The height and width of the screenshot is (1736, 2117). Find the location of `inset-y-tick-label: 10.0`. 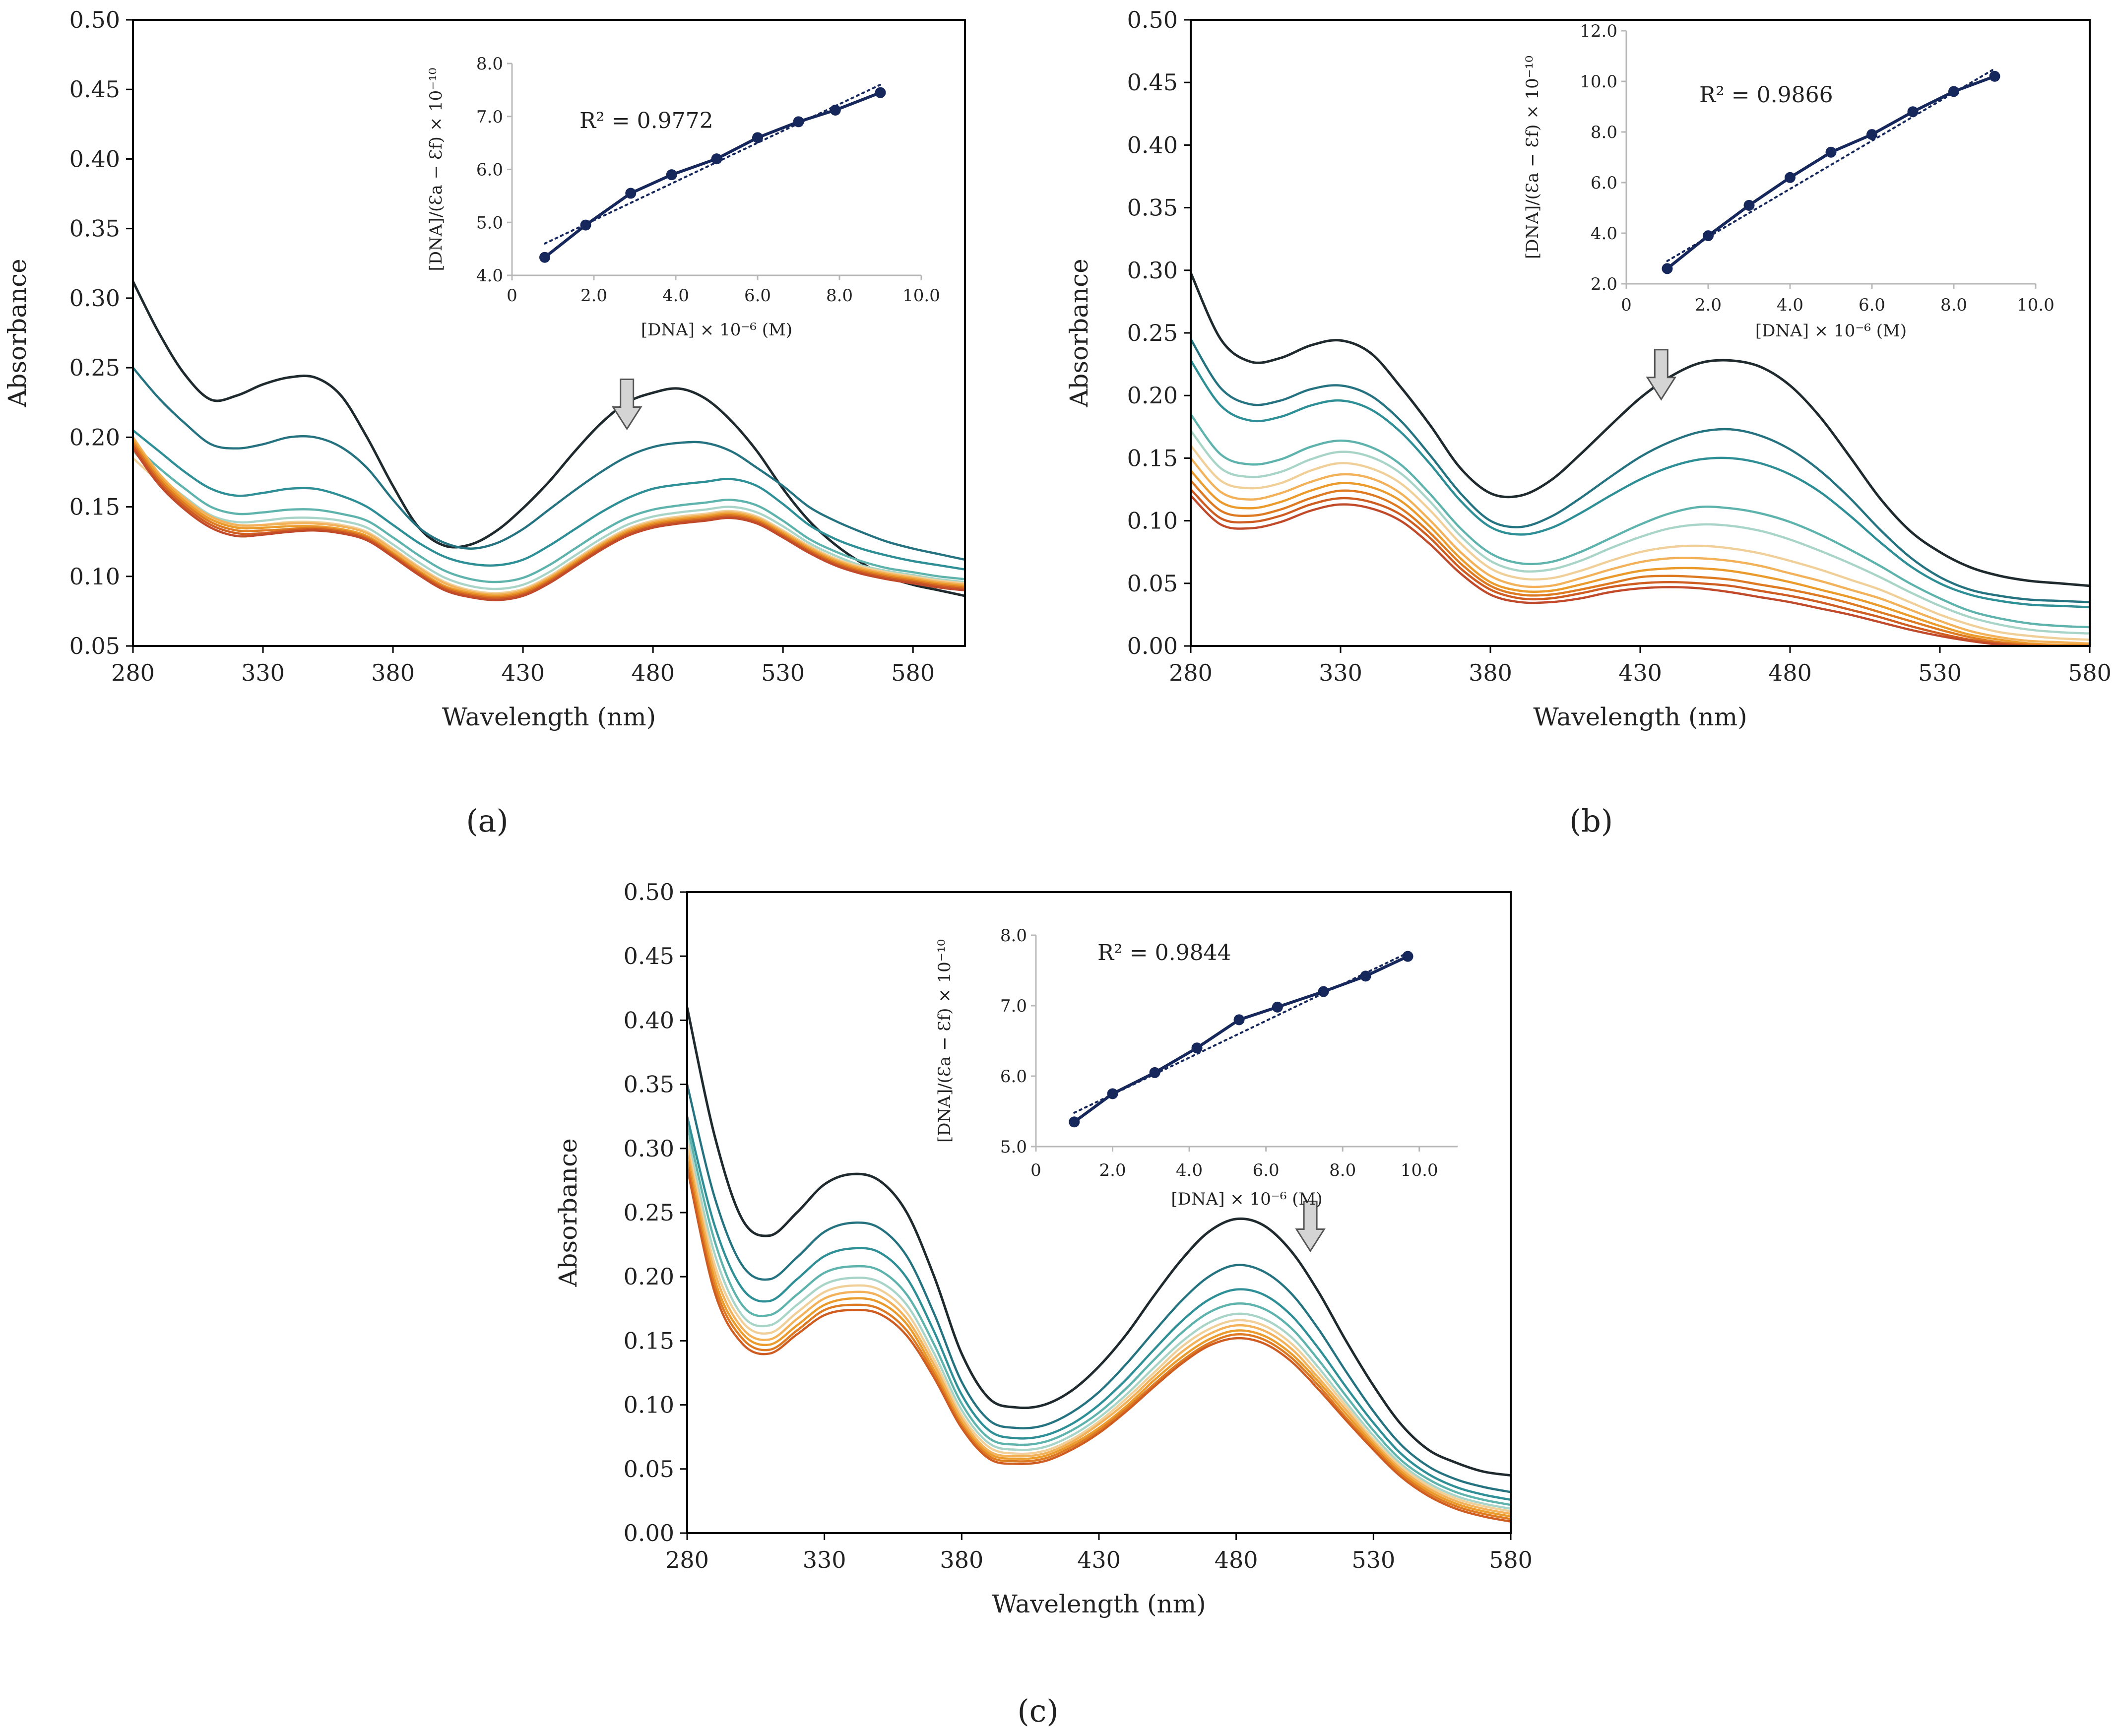

inset-y-tick-label: 10.0 is located at coordinates (1598, 82).